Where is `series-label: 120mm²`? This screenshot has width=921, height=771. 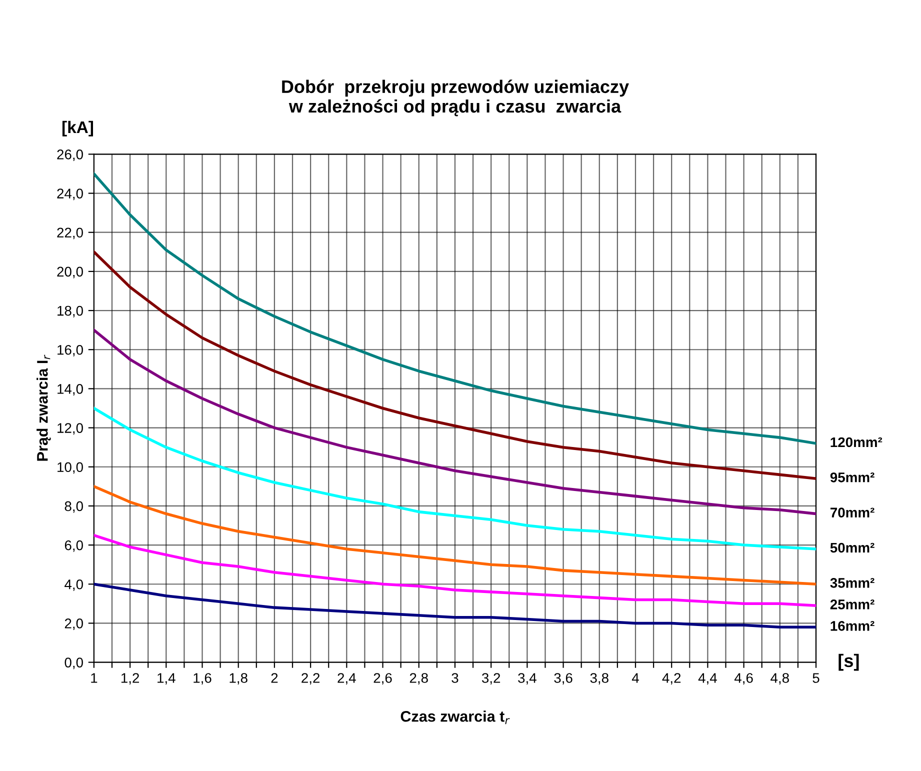 series-label: 120mm² is located at coordinates (856, 442).